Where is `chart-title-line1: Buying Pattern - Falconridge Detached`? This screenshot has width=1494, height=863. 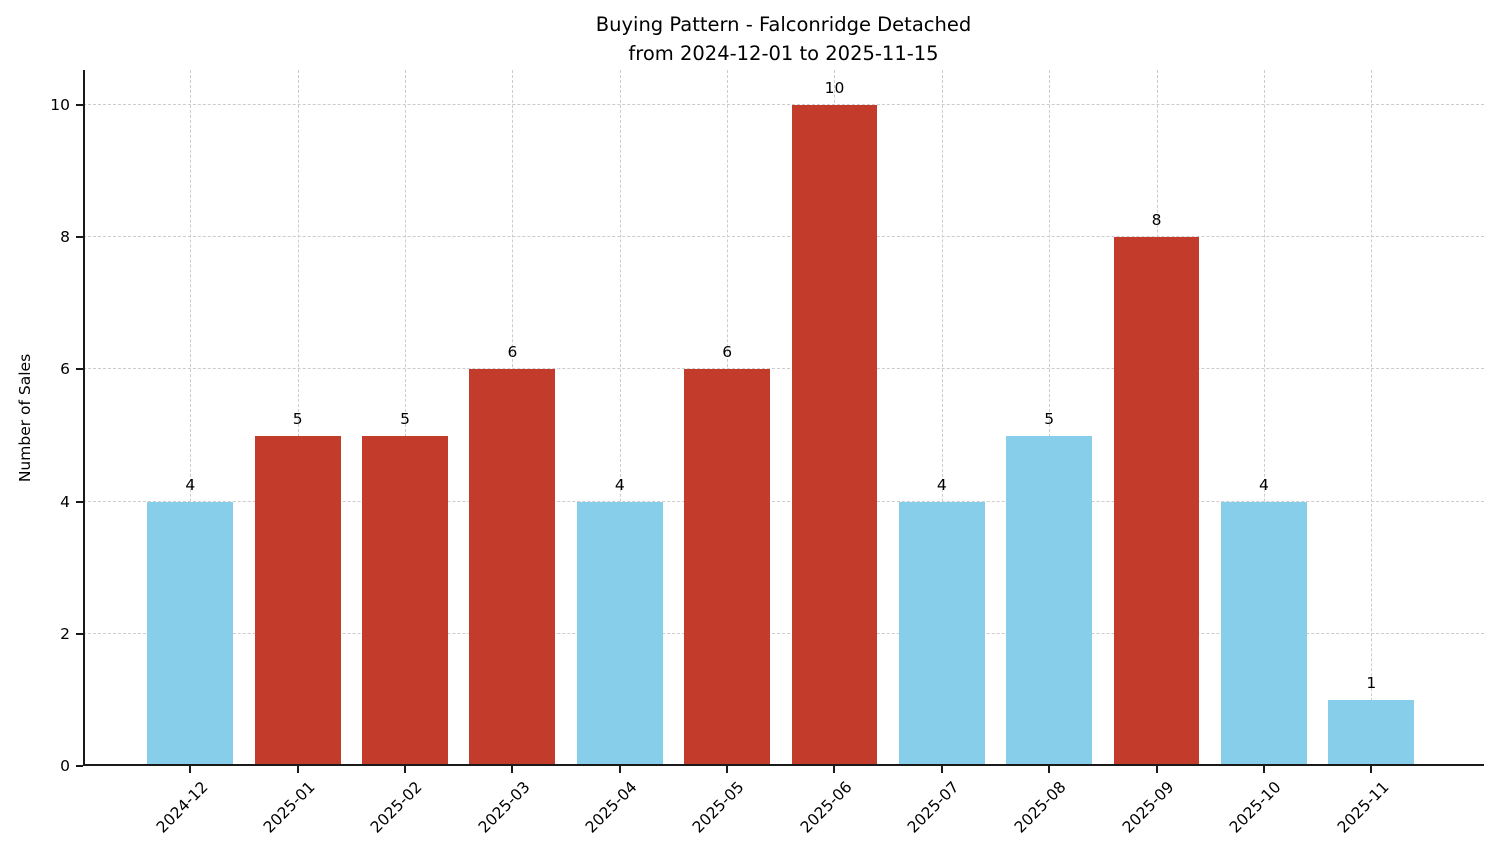 chart-title-line1: Buying Pattern - Falconridge Detached is located at coordinates (783, 24).